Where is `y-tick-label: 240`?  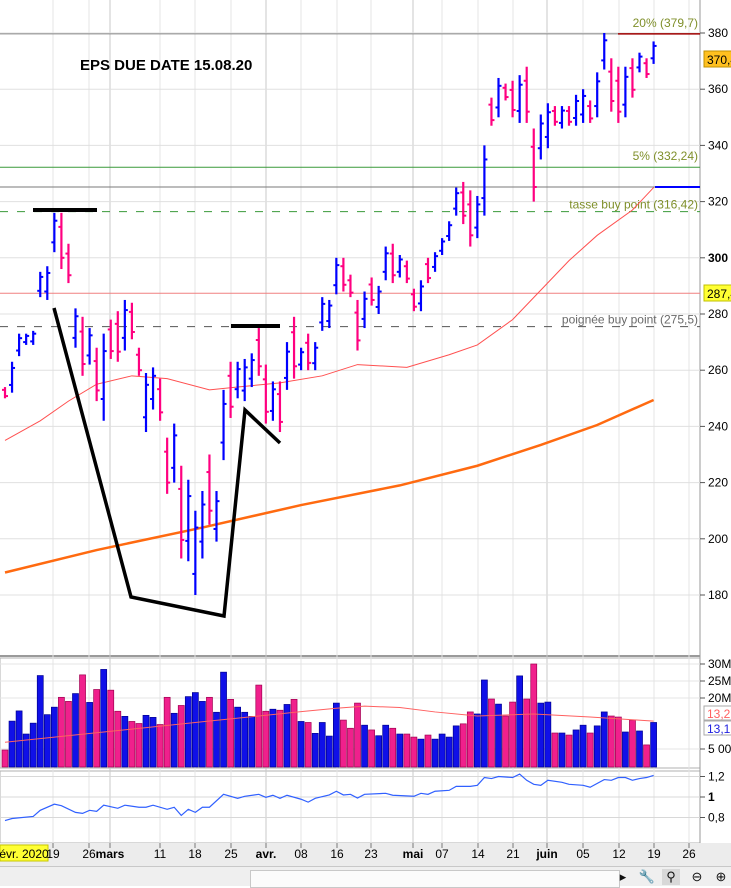 y-tick-label: 240 is located at coordinates (718, 426).